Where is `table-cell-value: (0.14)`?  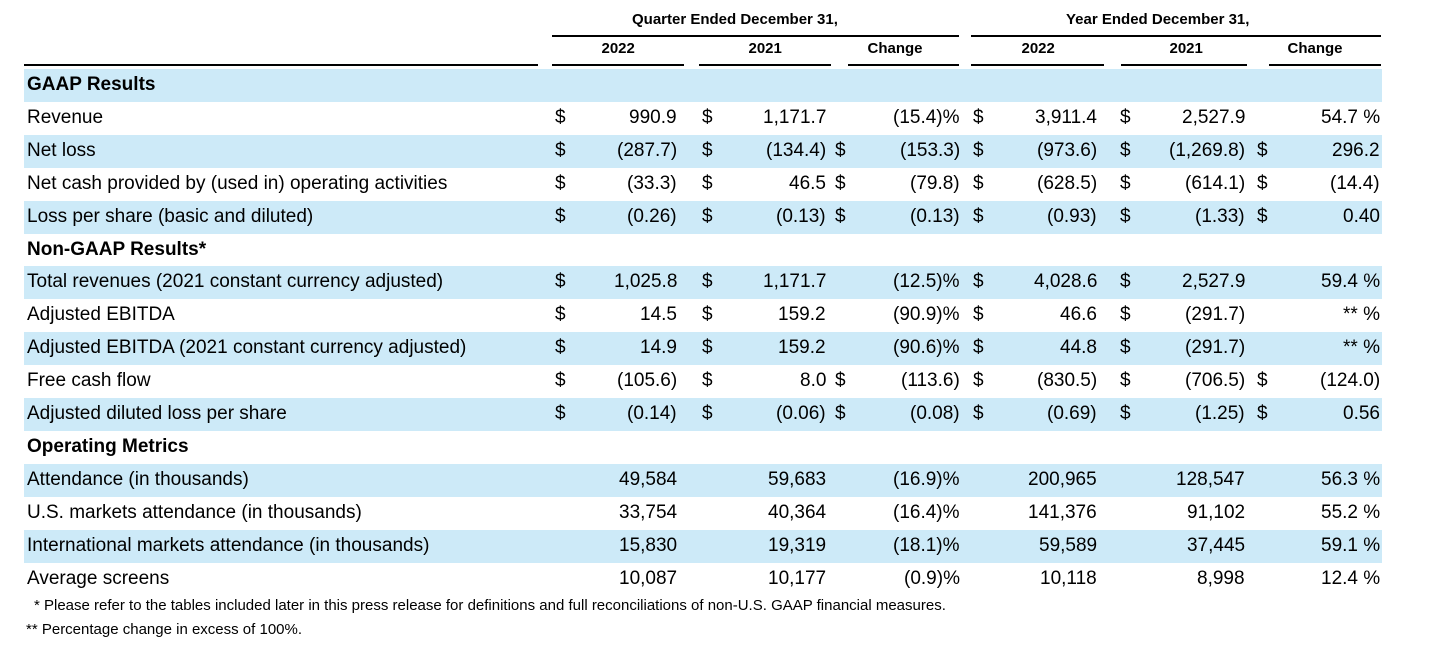 table-cell-value: (0.14) is located at coordinates (652, 413).